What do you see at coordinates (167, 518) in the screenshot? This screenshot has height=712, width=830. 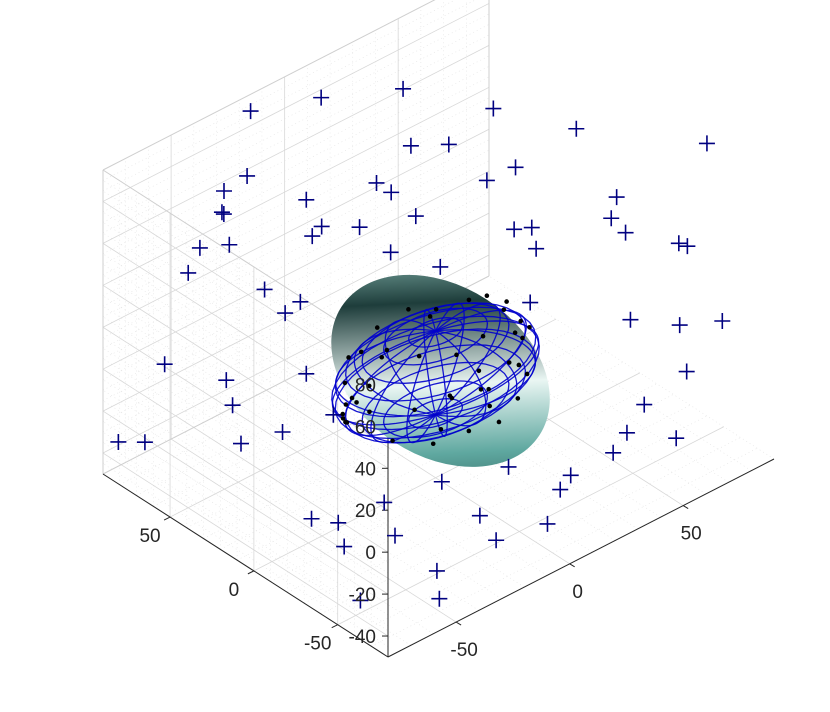 I see `y-tick` at bounding box center [167, 518].